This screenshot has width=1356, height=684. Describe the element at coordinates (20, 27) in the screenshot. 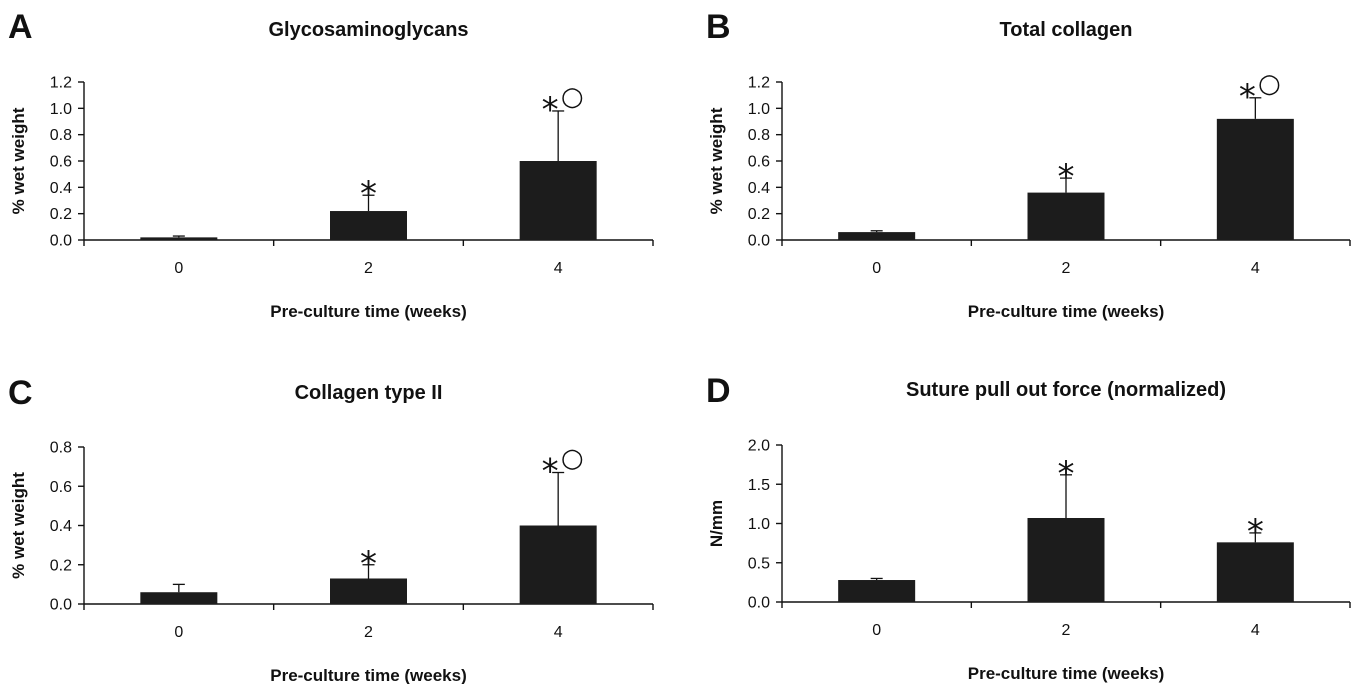

I see `panel-letter: A` at that location.